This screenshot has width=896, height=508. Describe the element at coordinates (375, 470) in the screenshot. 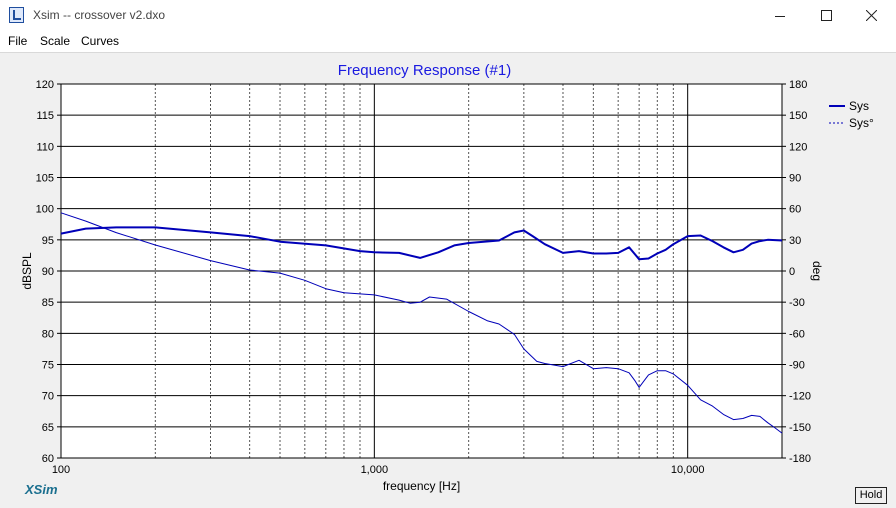

I see `x-tick-label: 1,000` at that location.